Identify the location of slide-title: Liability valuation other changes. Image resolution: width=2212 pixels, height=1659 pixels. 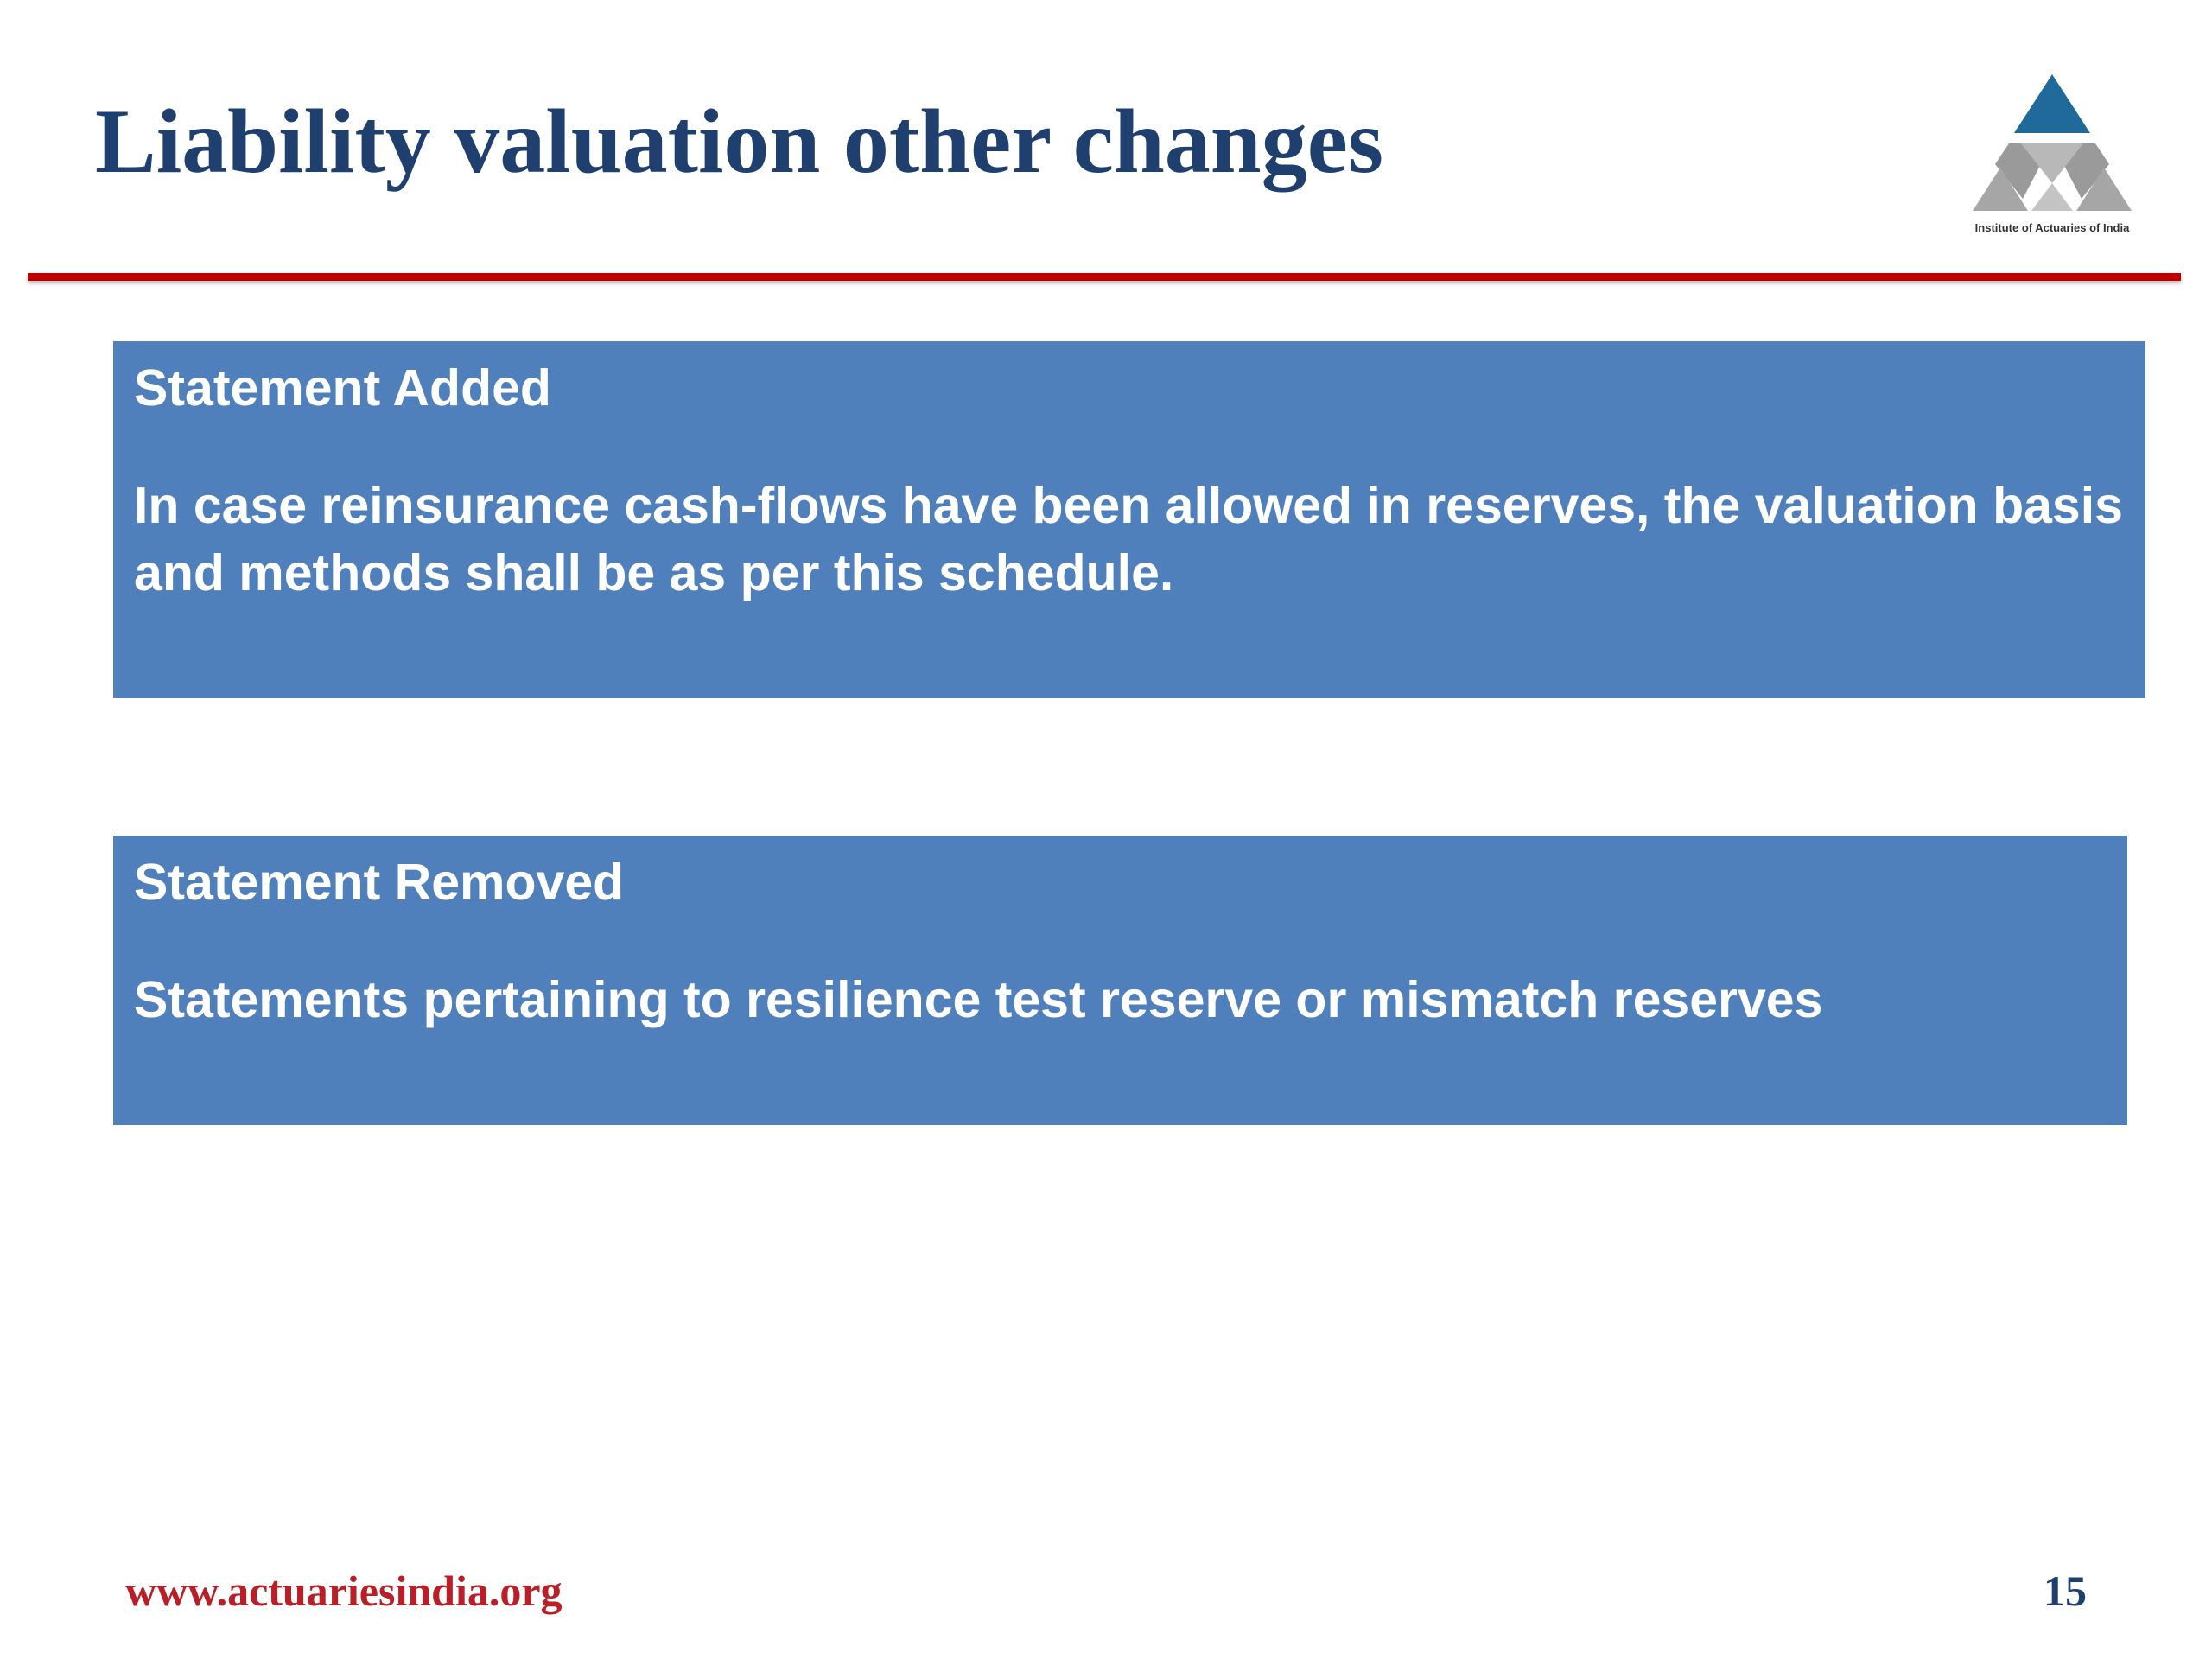
(739, 141).